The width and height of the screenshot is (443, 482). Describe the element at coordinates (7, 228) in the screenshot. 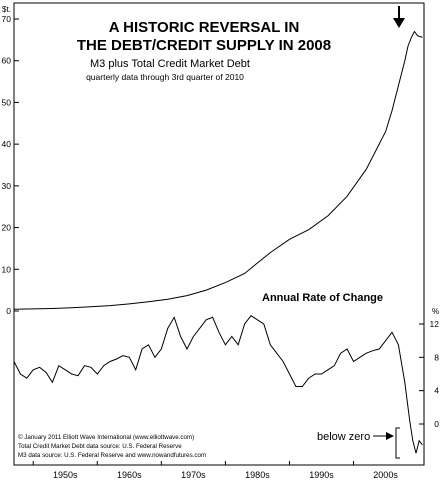

I see `top-y-tick-label: 20` at that location.